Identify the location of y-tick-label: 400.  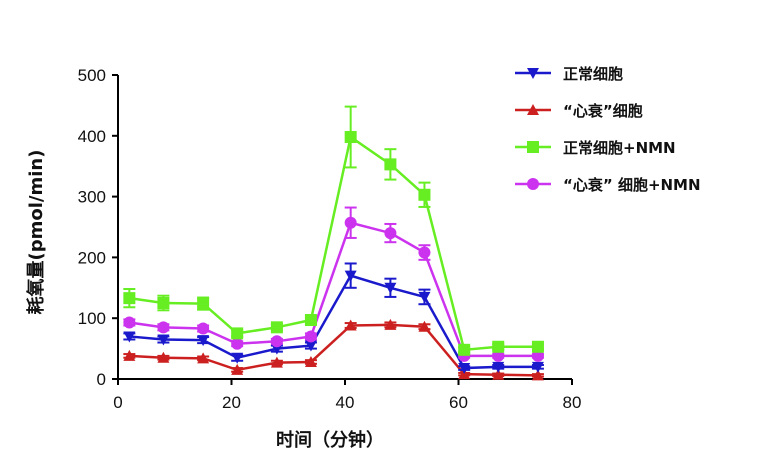
(92, 136).